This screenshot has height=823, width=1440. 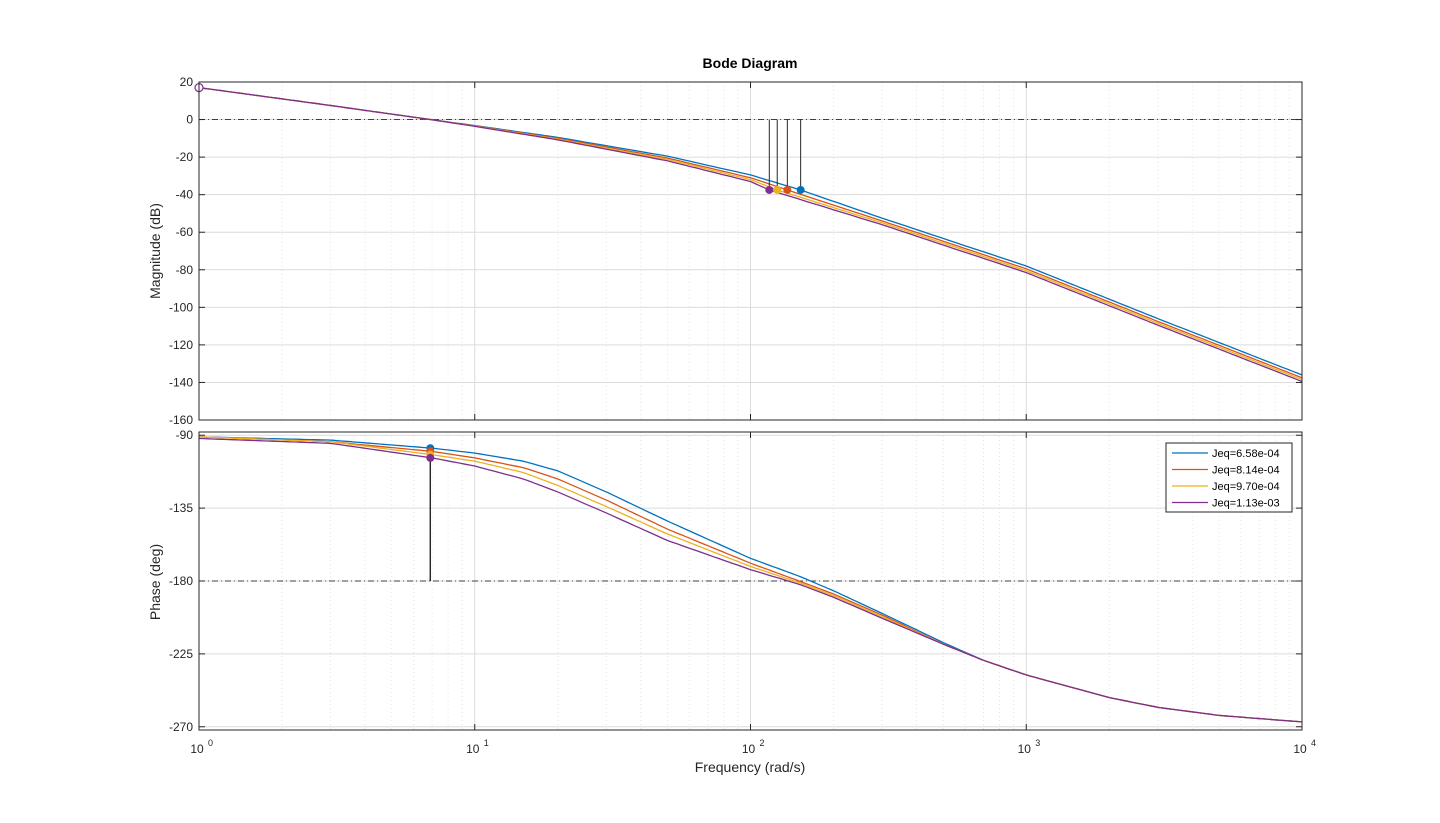 What do you see at coordinates (1246, 454) in the screenshot?
I see `legend-label-series-1: Jeq=6.58e-04` at bounding box center [1246, 454].